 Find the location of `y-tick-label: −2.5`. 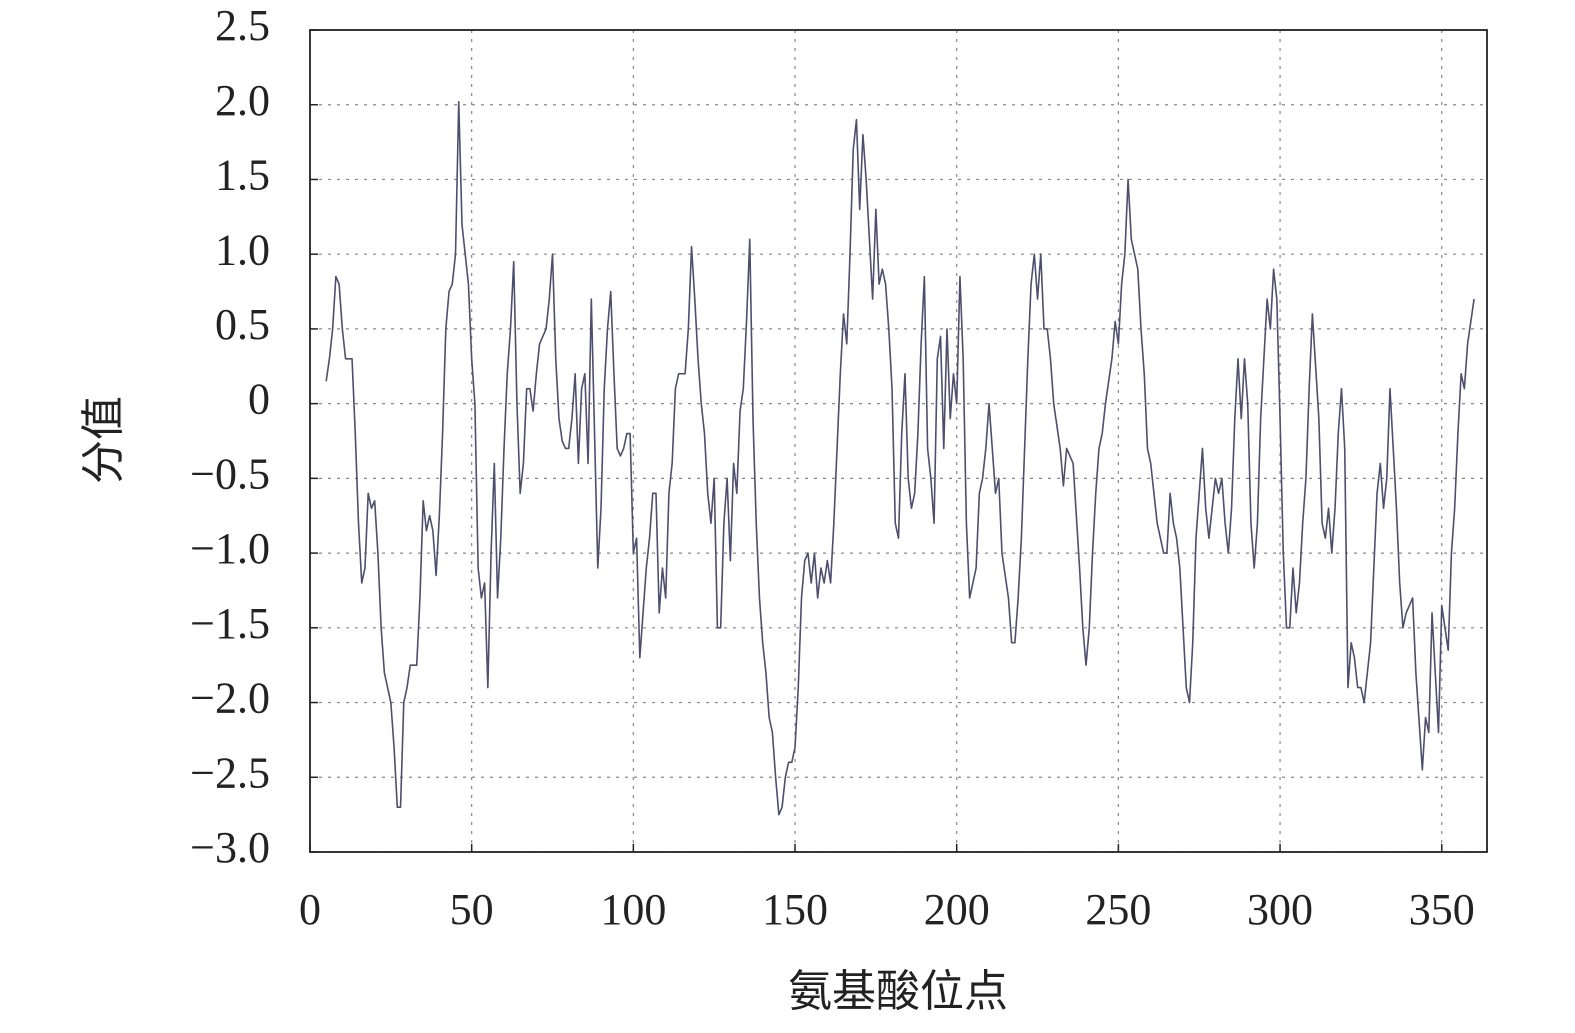

y-tick-label: −2.5 is located at coordinates (230, 772).